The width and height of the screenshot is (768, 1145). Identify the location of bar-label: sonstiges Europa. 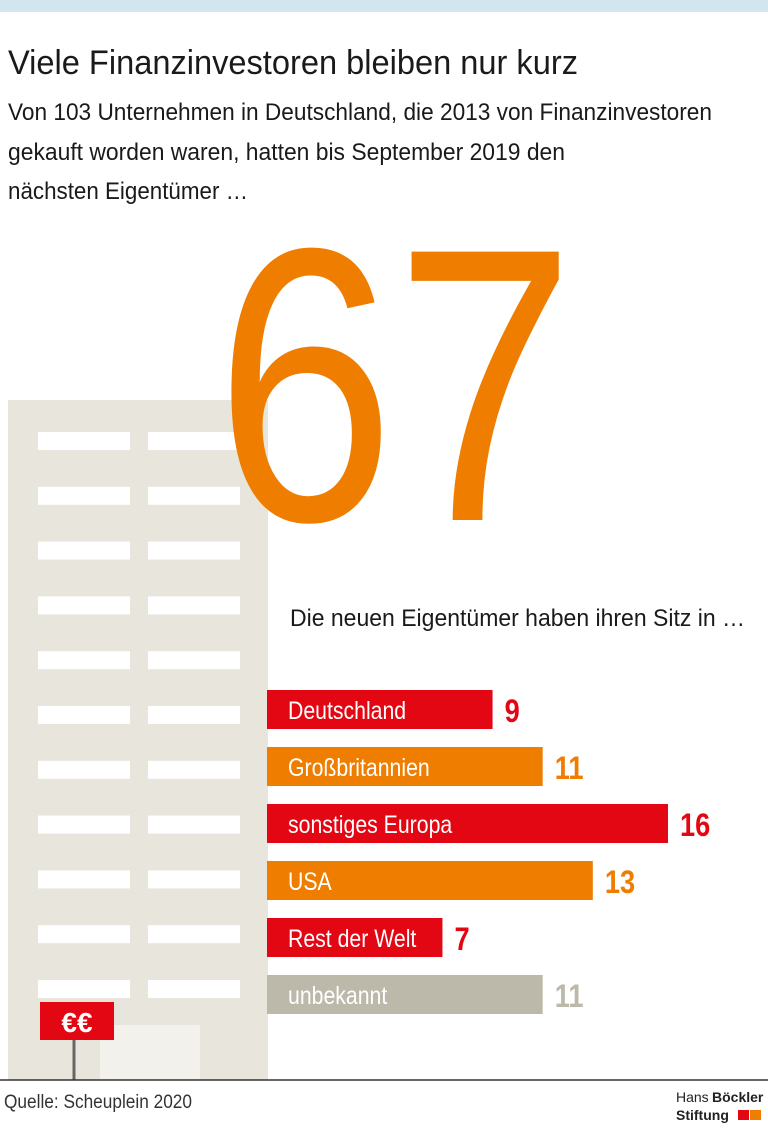
(370, 825).